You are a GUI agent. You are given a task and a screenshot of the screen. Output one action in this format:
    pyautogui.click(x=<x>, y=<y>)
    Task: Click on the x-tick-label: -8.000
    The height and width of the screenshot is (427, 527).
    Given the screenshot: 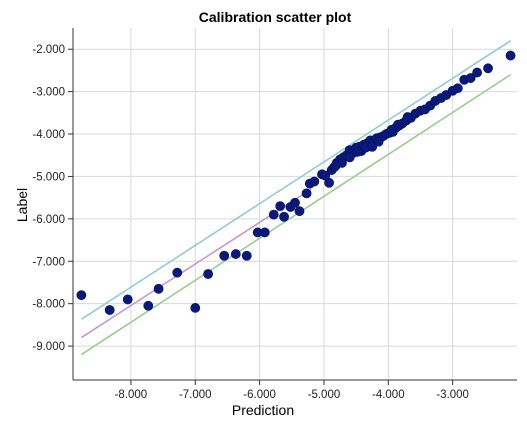 What is the action you would take?
    pyautogui.click(x=131, y=395)
    